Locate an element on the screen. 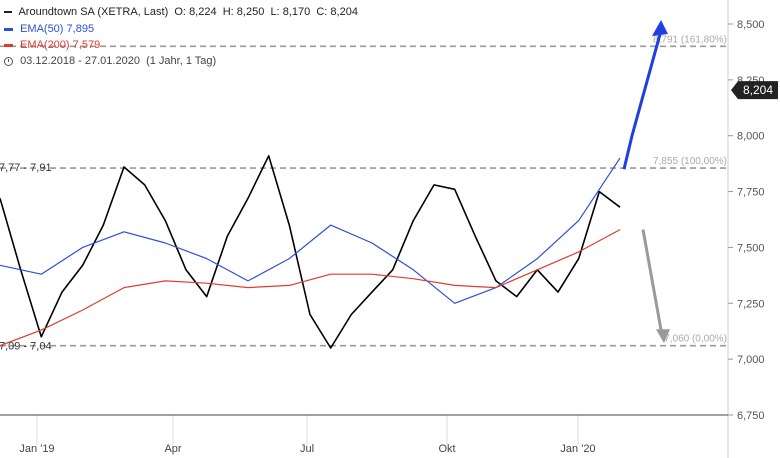  arrow-up-shaft is located at coordinates (642, 100).